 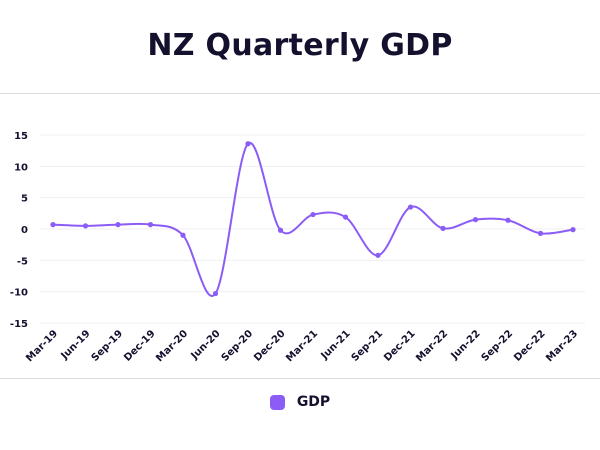 I want to click on x-tick-label: Mar-23, so click(x=562, y=346).